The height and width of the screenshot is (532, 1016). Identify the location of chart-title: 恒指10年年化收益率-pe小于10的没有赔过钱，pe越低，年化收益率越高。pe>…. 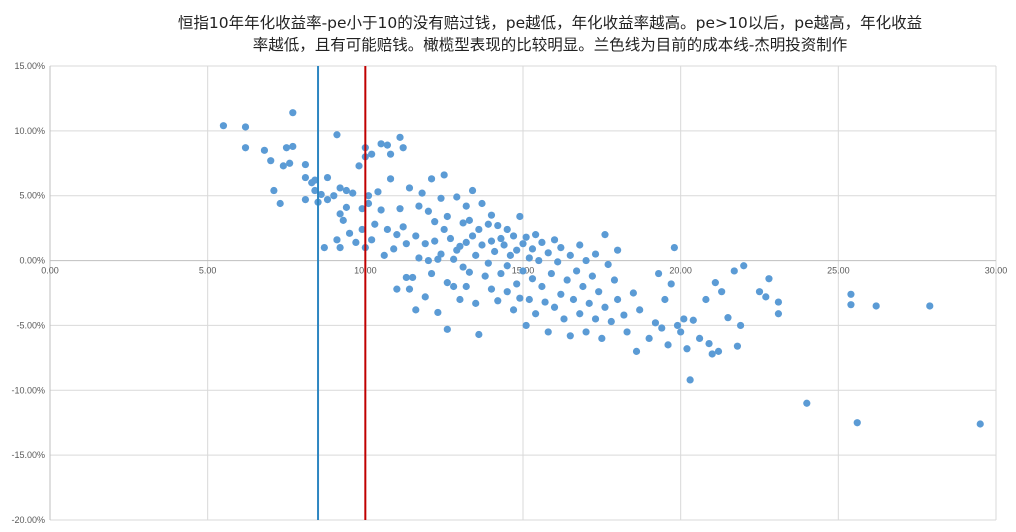
(550, 34).